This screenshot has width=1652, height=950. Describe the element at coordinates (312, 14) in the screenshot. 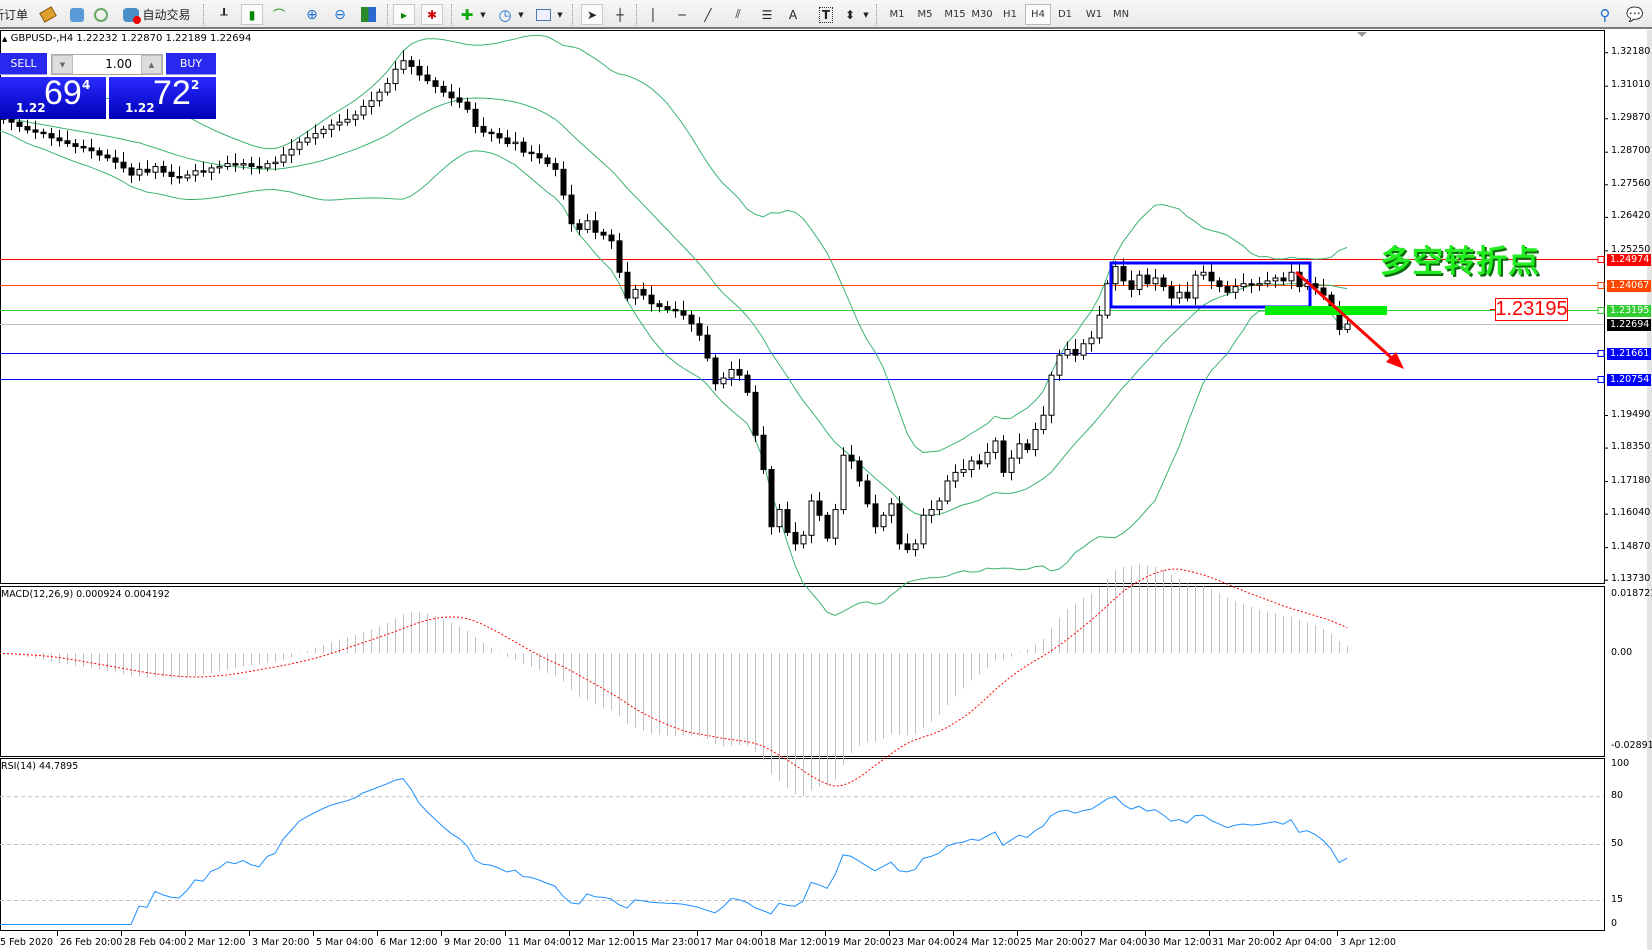

I see `zoom-in-icon: ⊕` at that location.